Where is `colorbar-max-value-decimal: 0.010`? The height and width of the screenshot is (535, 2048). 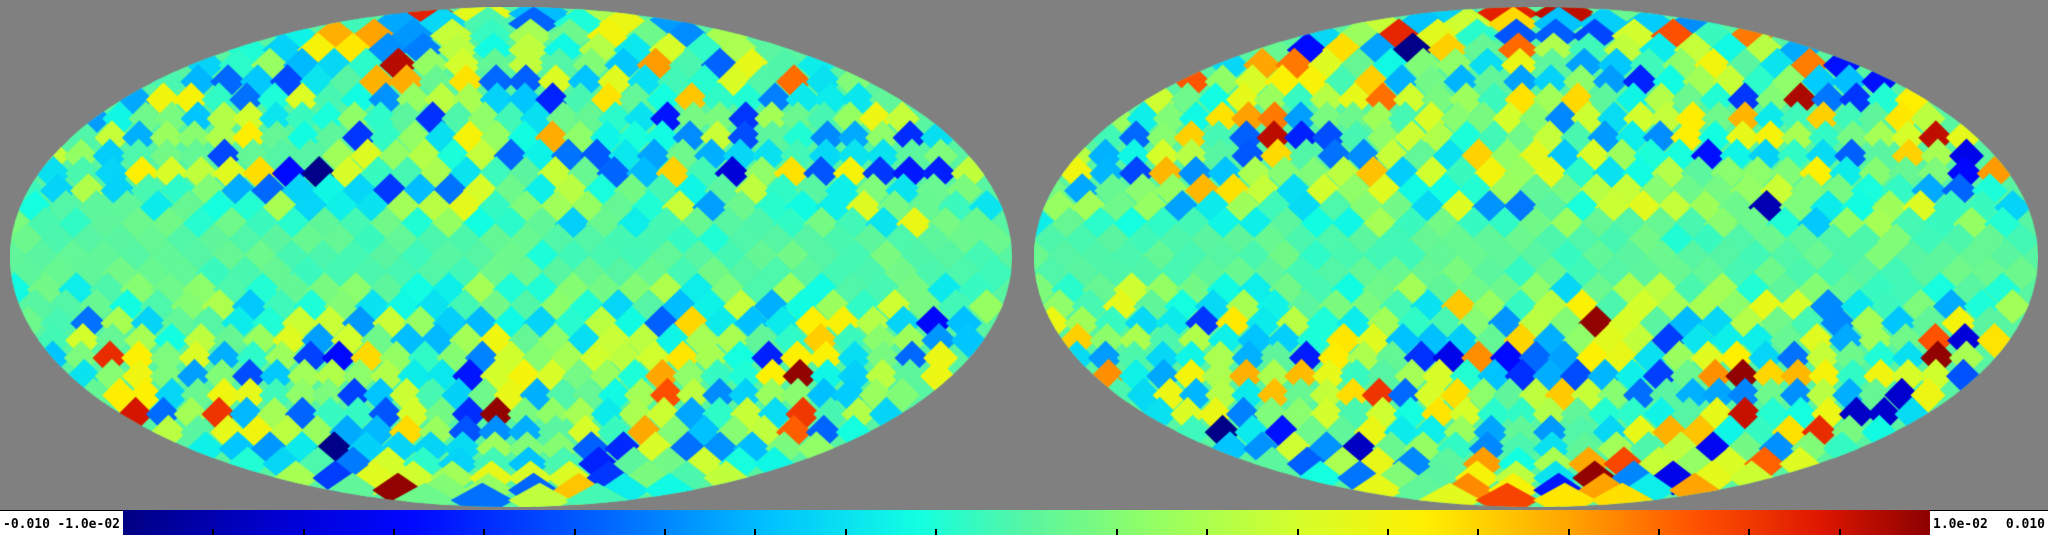 colorbar-max-value-decimal: 0.010 is located at coordinates (2025, 524).